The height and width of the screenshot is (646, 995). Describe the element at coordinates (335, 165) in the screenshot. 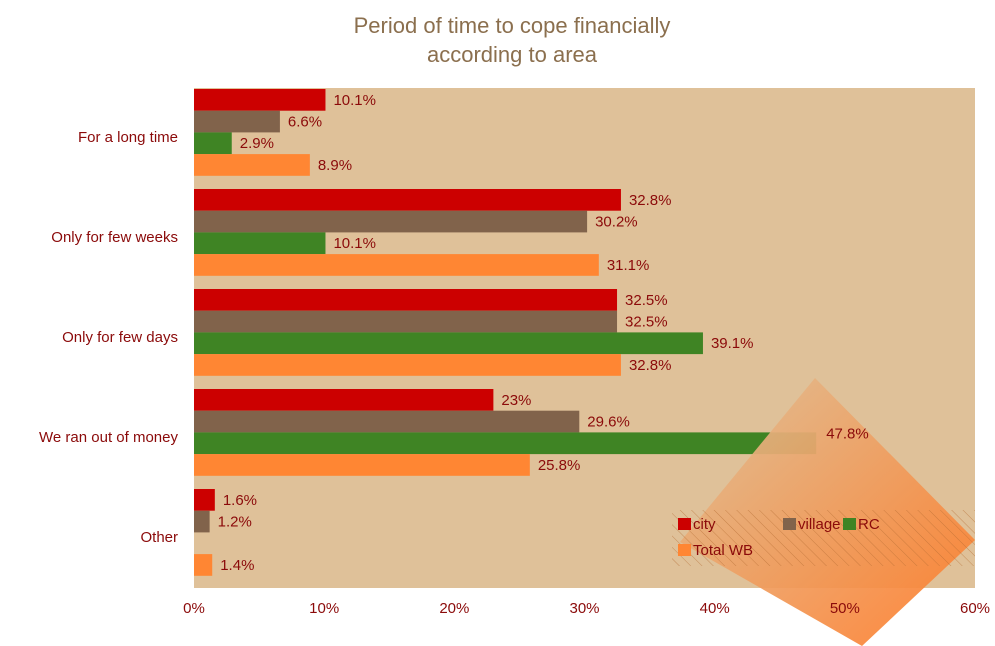

I see `value-label: 8.9%` at that location.